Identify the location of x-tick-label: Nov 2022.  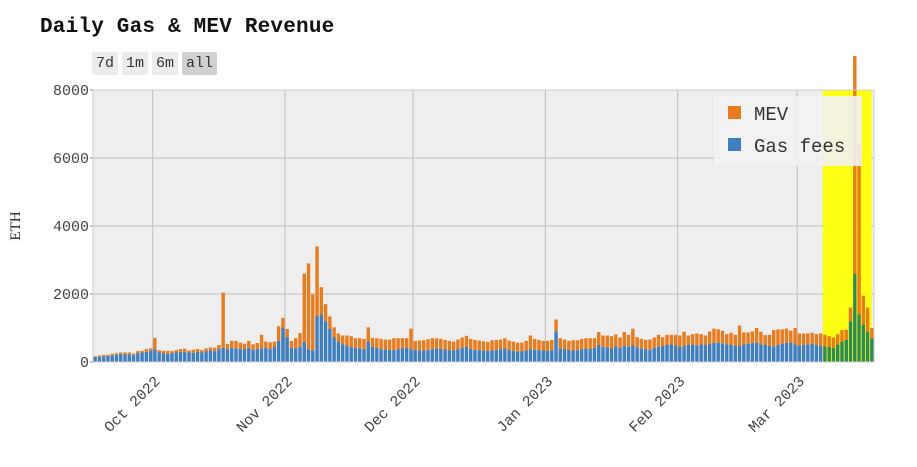
(265, 405).